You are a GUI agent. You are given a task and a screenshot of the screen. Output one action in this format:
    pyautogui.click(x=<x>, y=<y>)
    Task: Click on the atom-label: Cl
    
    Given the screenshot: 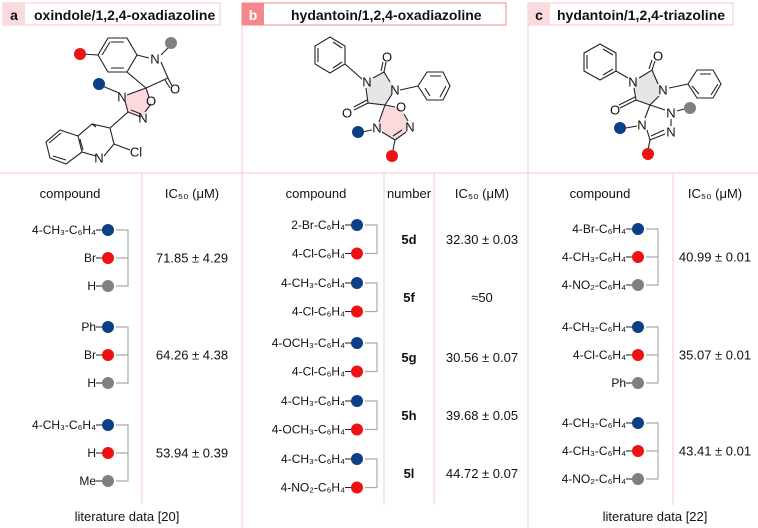 What is the action you would take?
    pyautogui.click(x=136, y=152)
    